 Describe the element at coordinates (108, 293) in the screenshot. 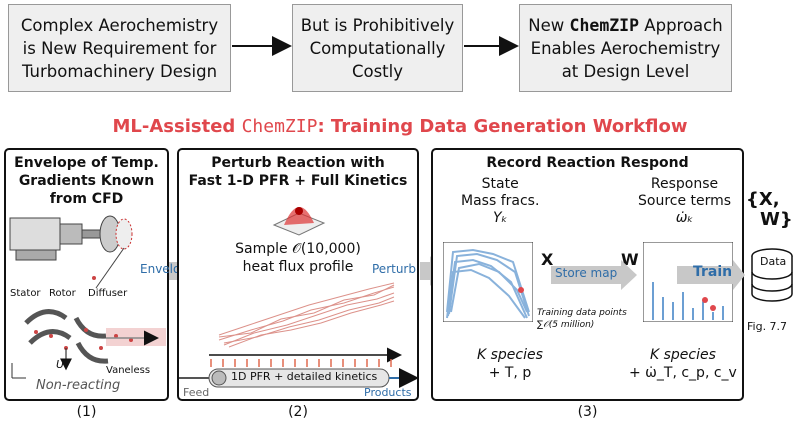

I see `diffuser-label: Diffuser` at that location.